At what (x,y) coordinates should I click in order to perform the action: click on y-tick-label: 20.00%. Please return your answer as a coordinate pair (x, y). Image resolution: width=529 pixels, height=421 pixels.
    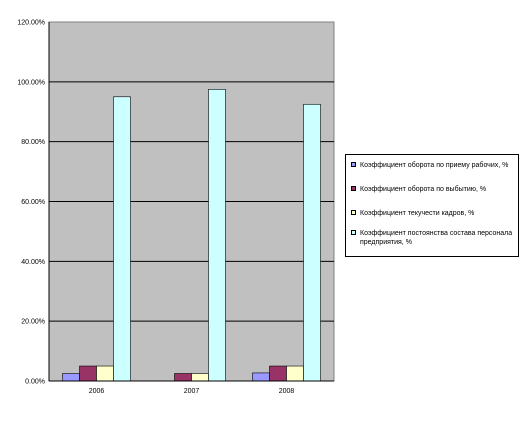
    Looking at the image, I should click on (33, 322).